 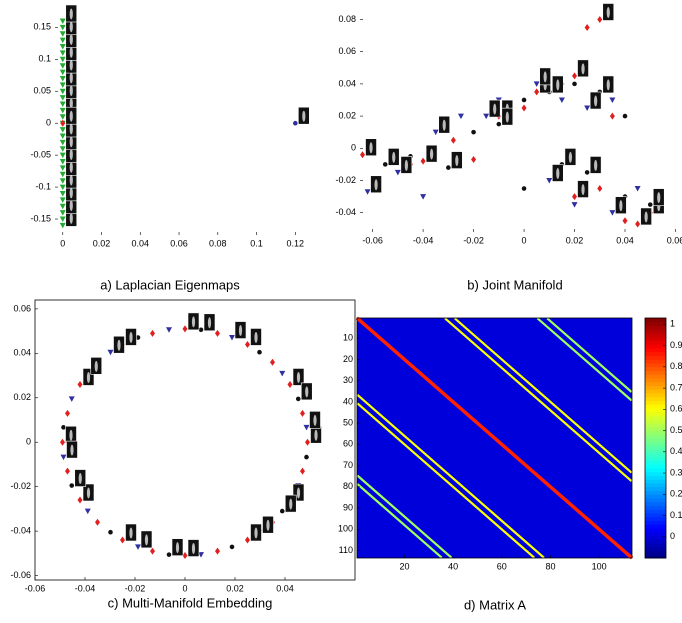 I want to click on y-tick-label: 0.06, so click(x=22, y=308).